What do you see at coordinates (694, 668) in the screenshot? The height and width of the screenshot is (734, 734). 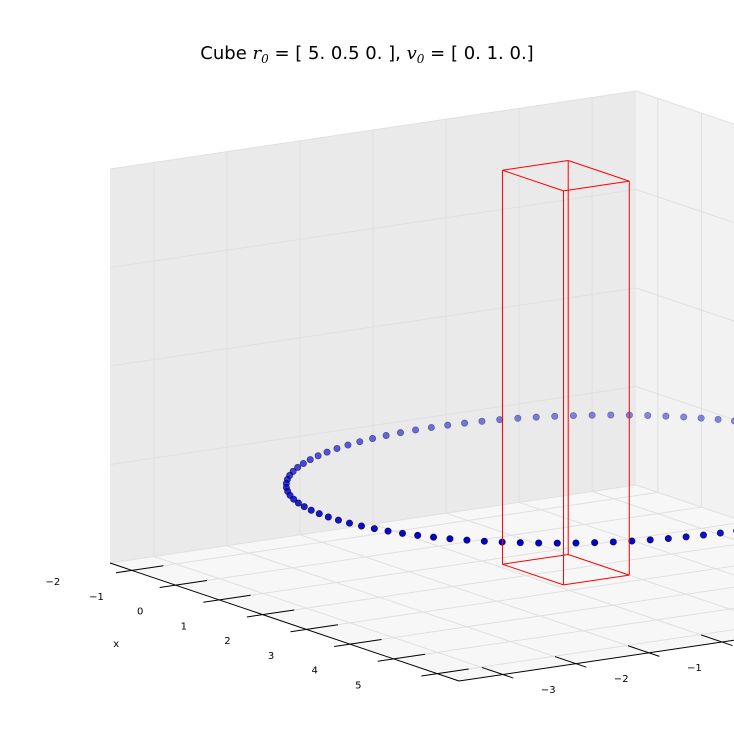 I see `y-tick-label: −1` at bounding box center [694, 668].